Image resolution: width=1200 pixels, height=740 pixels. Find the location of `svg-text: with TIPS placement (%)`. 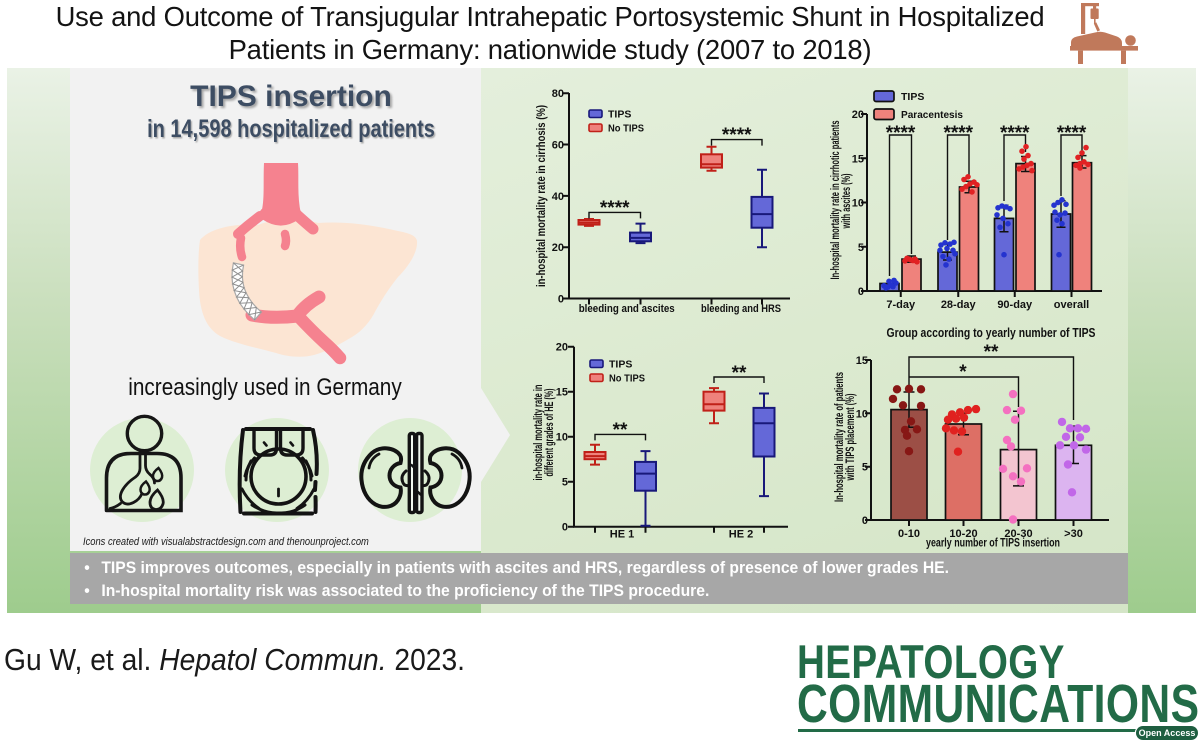

svg-text: with TIPS placement (%) is located at coordinates (851, 437).